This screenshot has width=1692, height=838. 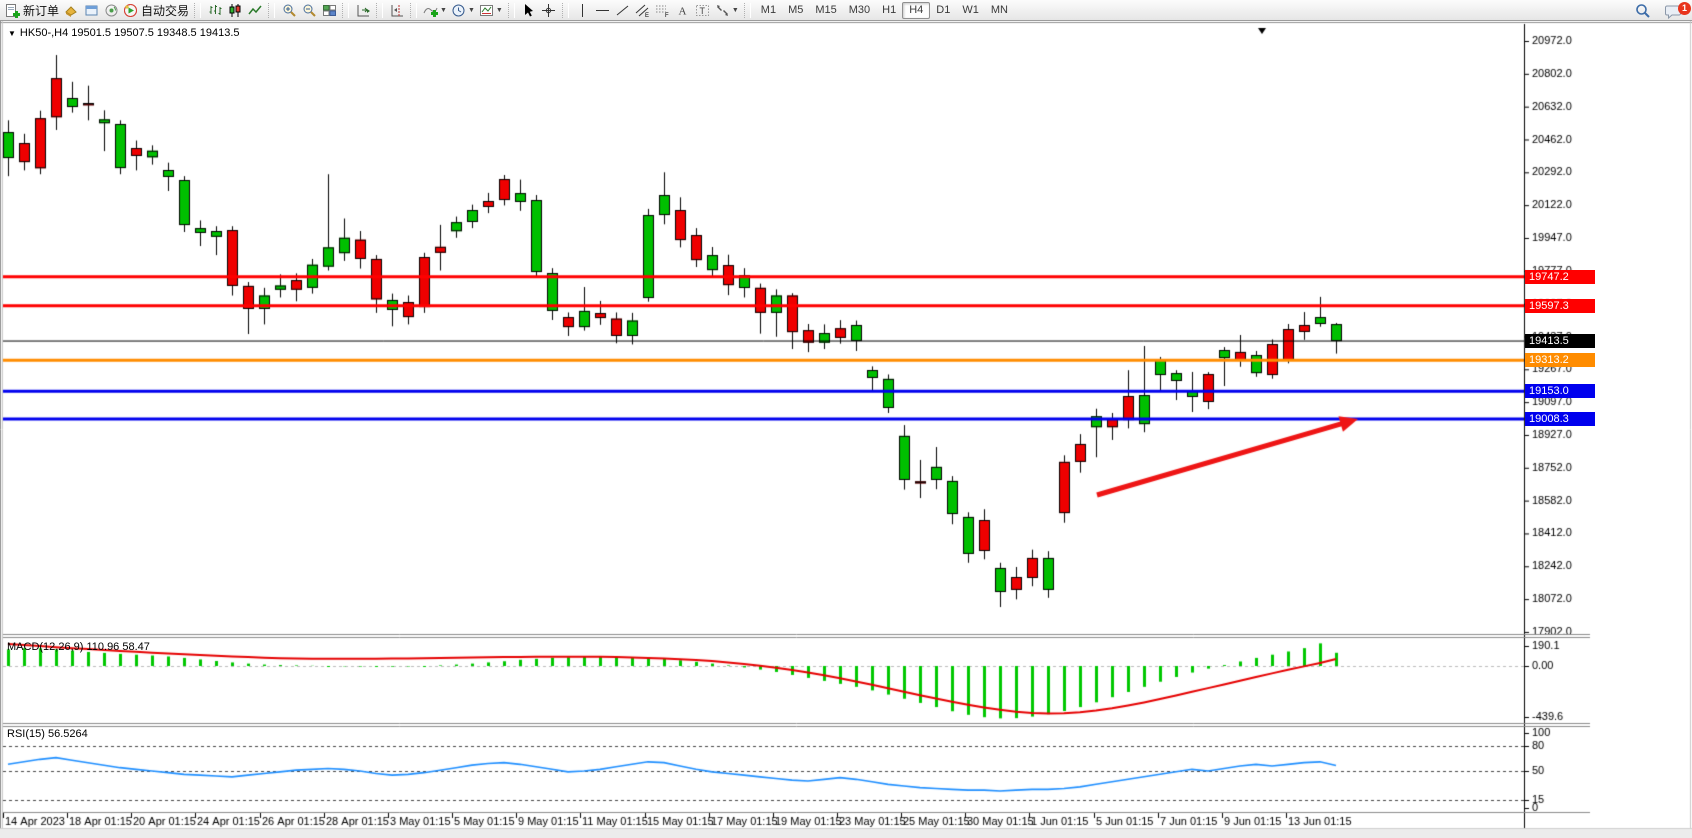 I want to click on crosshair-icon, so click(x=548, y=10).